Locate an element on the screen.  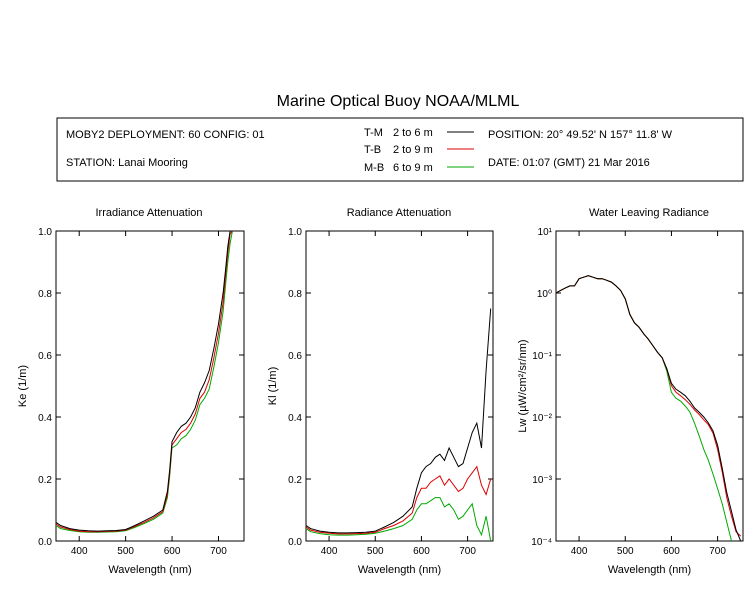
info-box is located at coordinates (400, 149).